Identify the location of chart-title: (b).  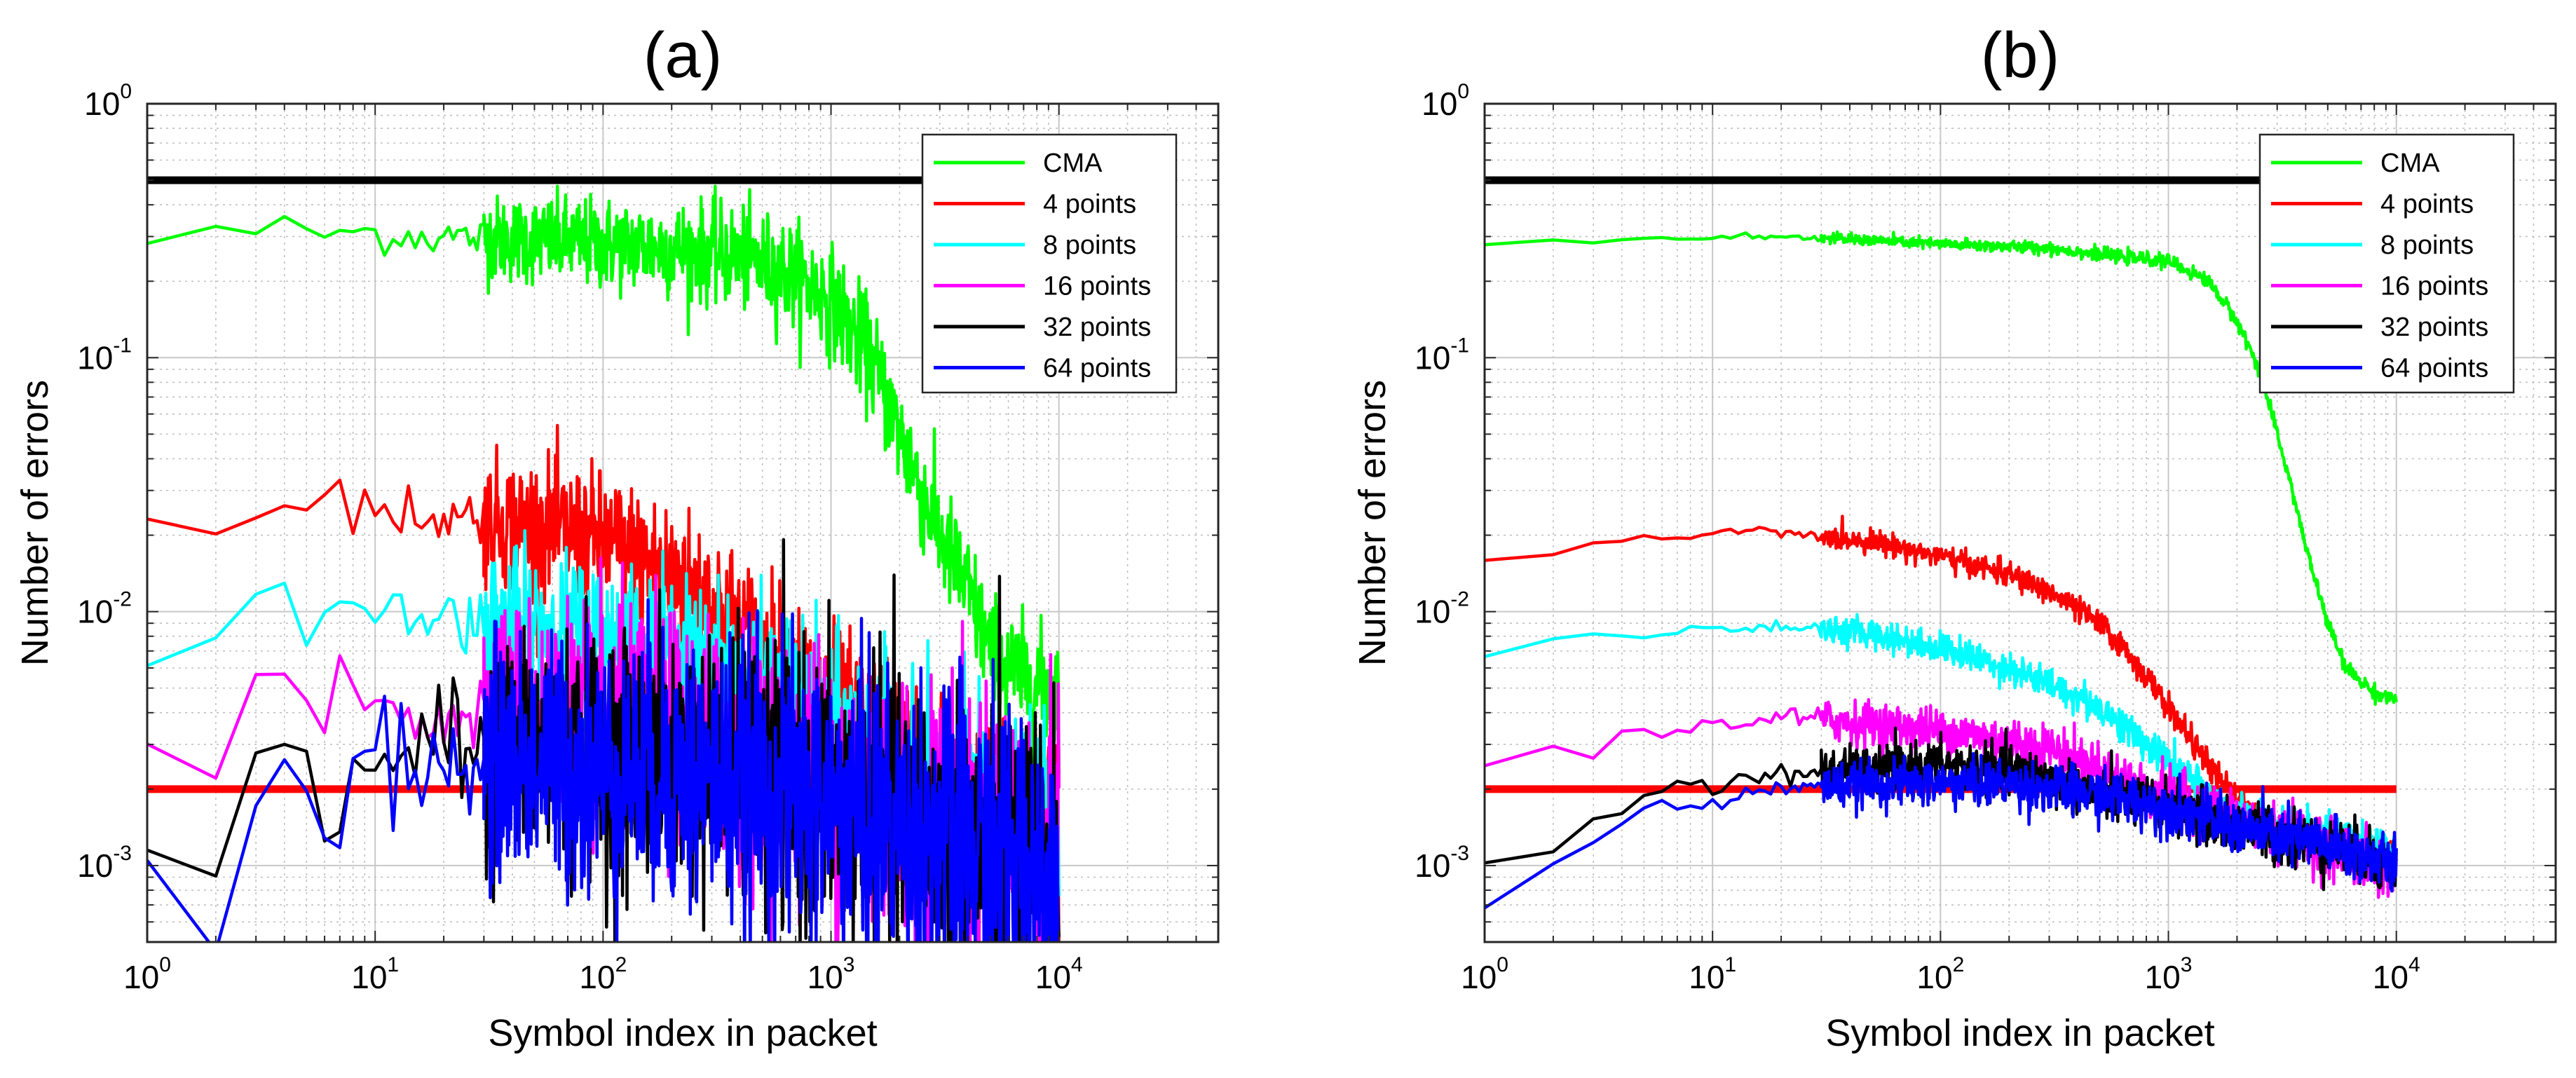
(2020, 56).